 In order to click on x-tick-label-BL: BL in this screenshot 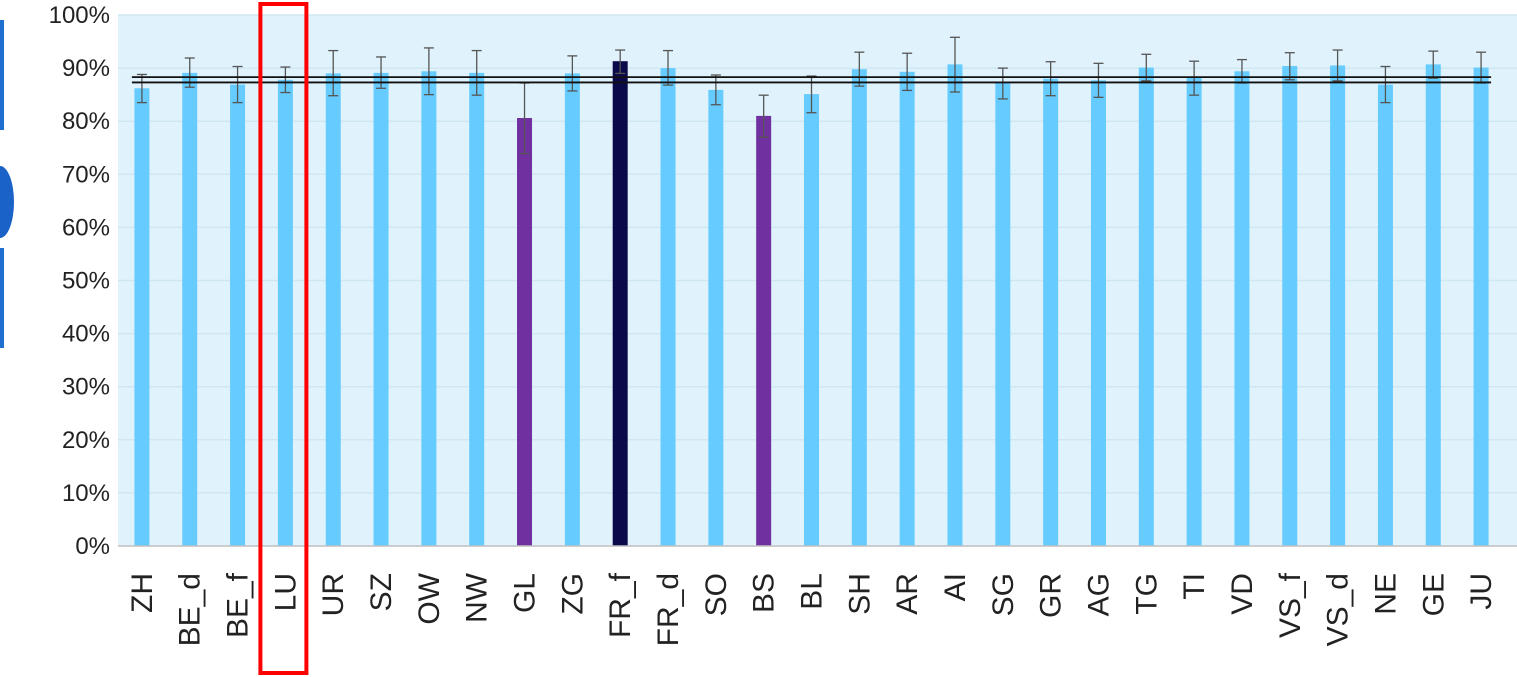, I will do `click(812, 591)`.